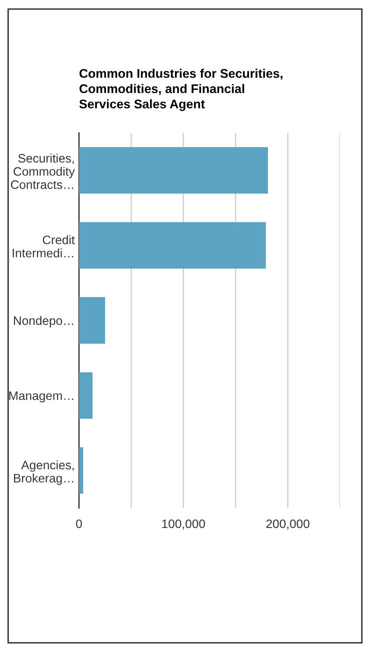  Describe the element at coordinates (180, 89) in the screenshot. I see `chart-title: Common Industries for Securities, Commodities, and Financial Services Sales Agent` at that location.